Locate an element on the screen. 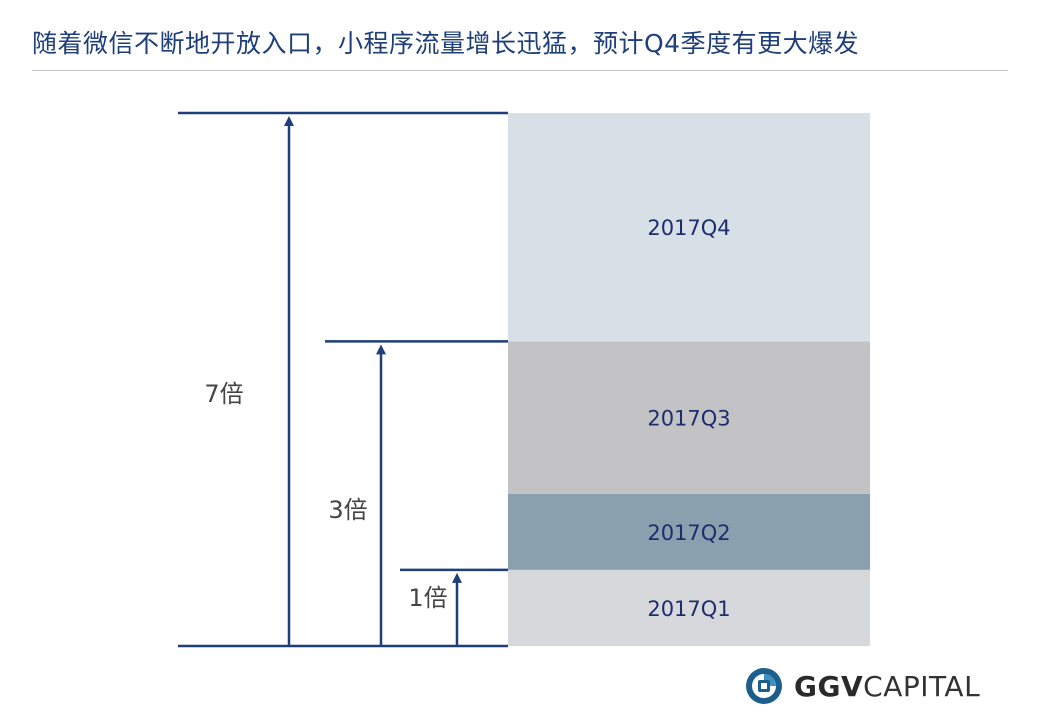  logo-light-text: CAPITAL is located at coordinates (922, 686).